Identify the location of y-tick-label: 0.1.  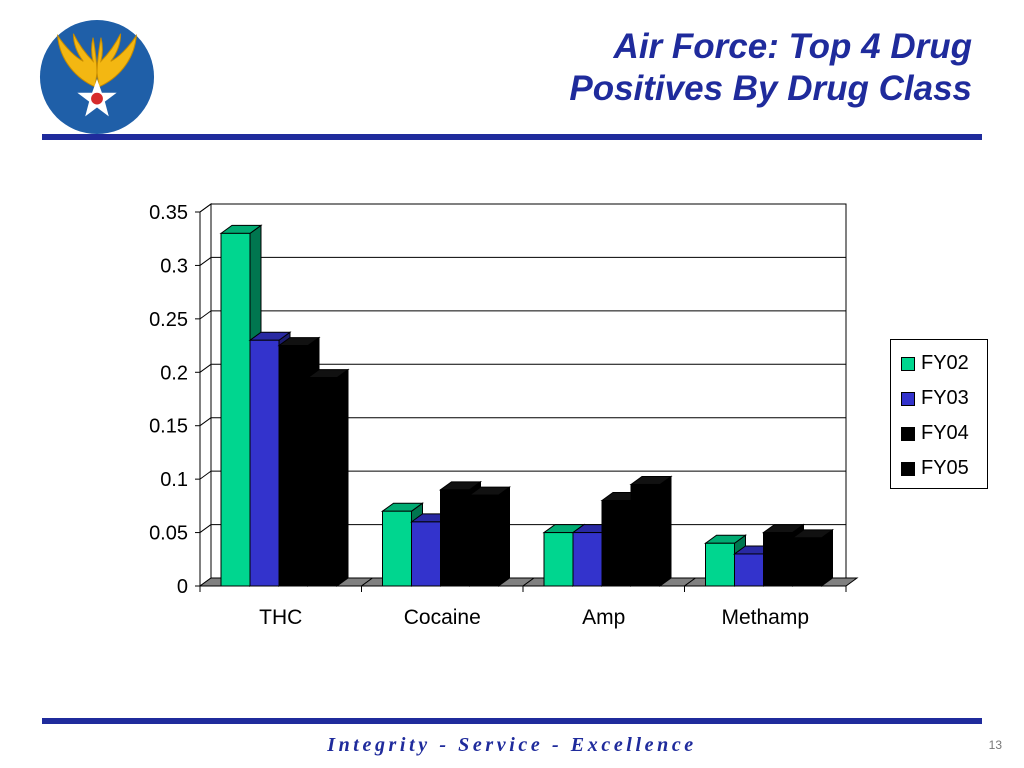
(174, 480).